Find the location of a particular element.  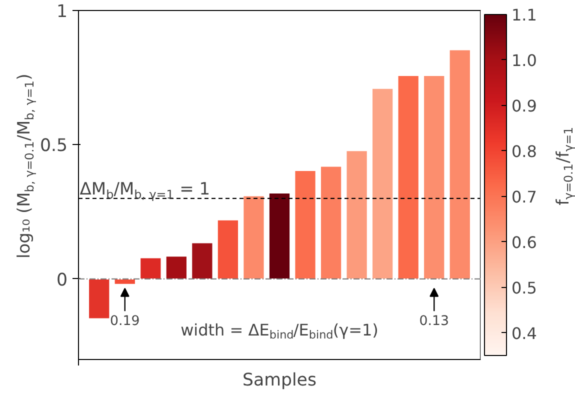

color-bar-label: 0.7 is located at coordinates (524, 196).